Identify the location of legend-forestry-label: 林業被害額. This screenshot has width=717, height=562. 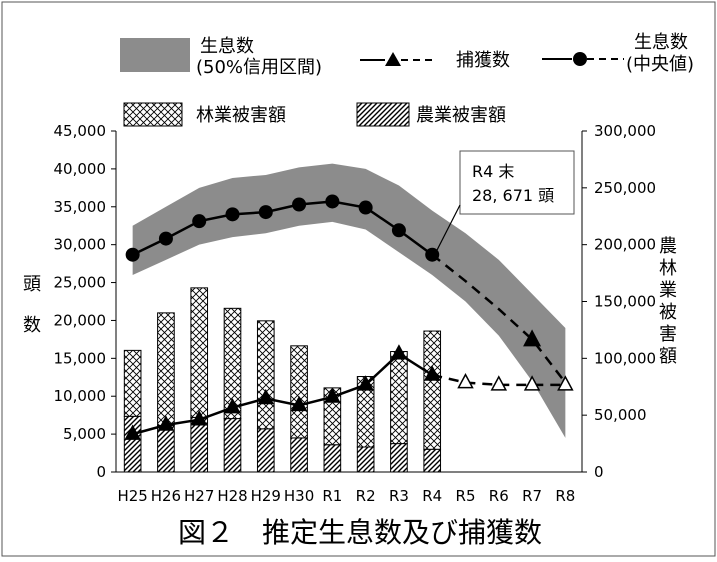
(241, 115).